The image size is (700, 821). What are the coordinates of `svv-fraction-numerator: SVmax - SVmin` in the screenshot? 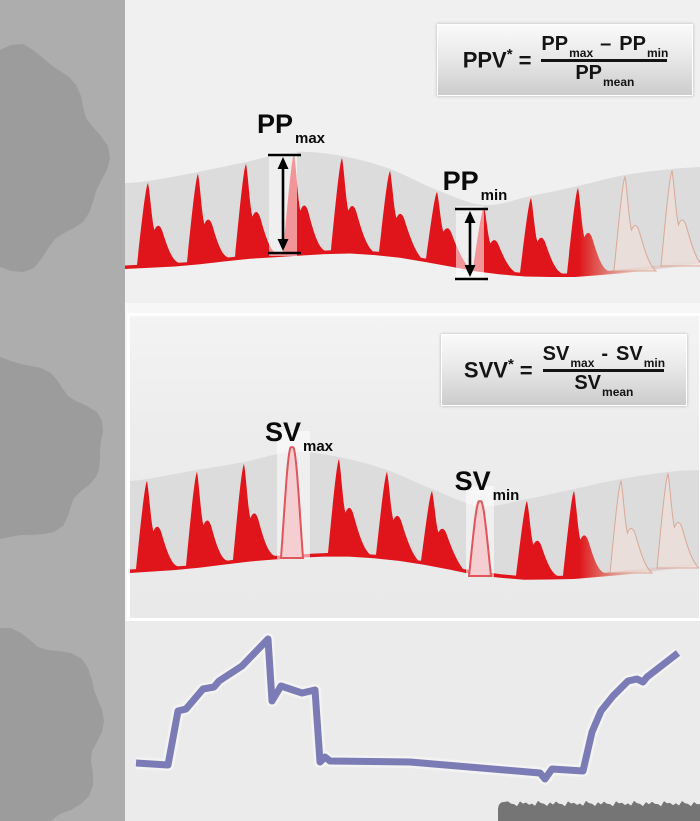 It's located at (604, 356).